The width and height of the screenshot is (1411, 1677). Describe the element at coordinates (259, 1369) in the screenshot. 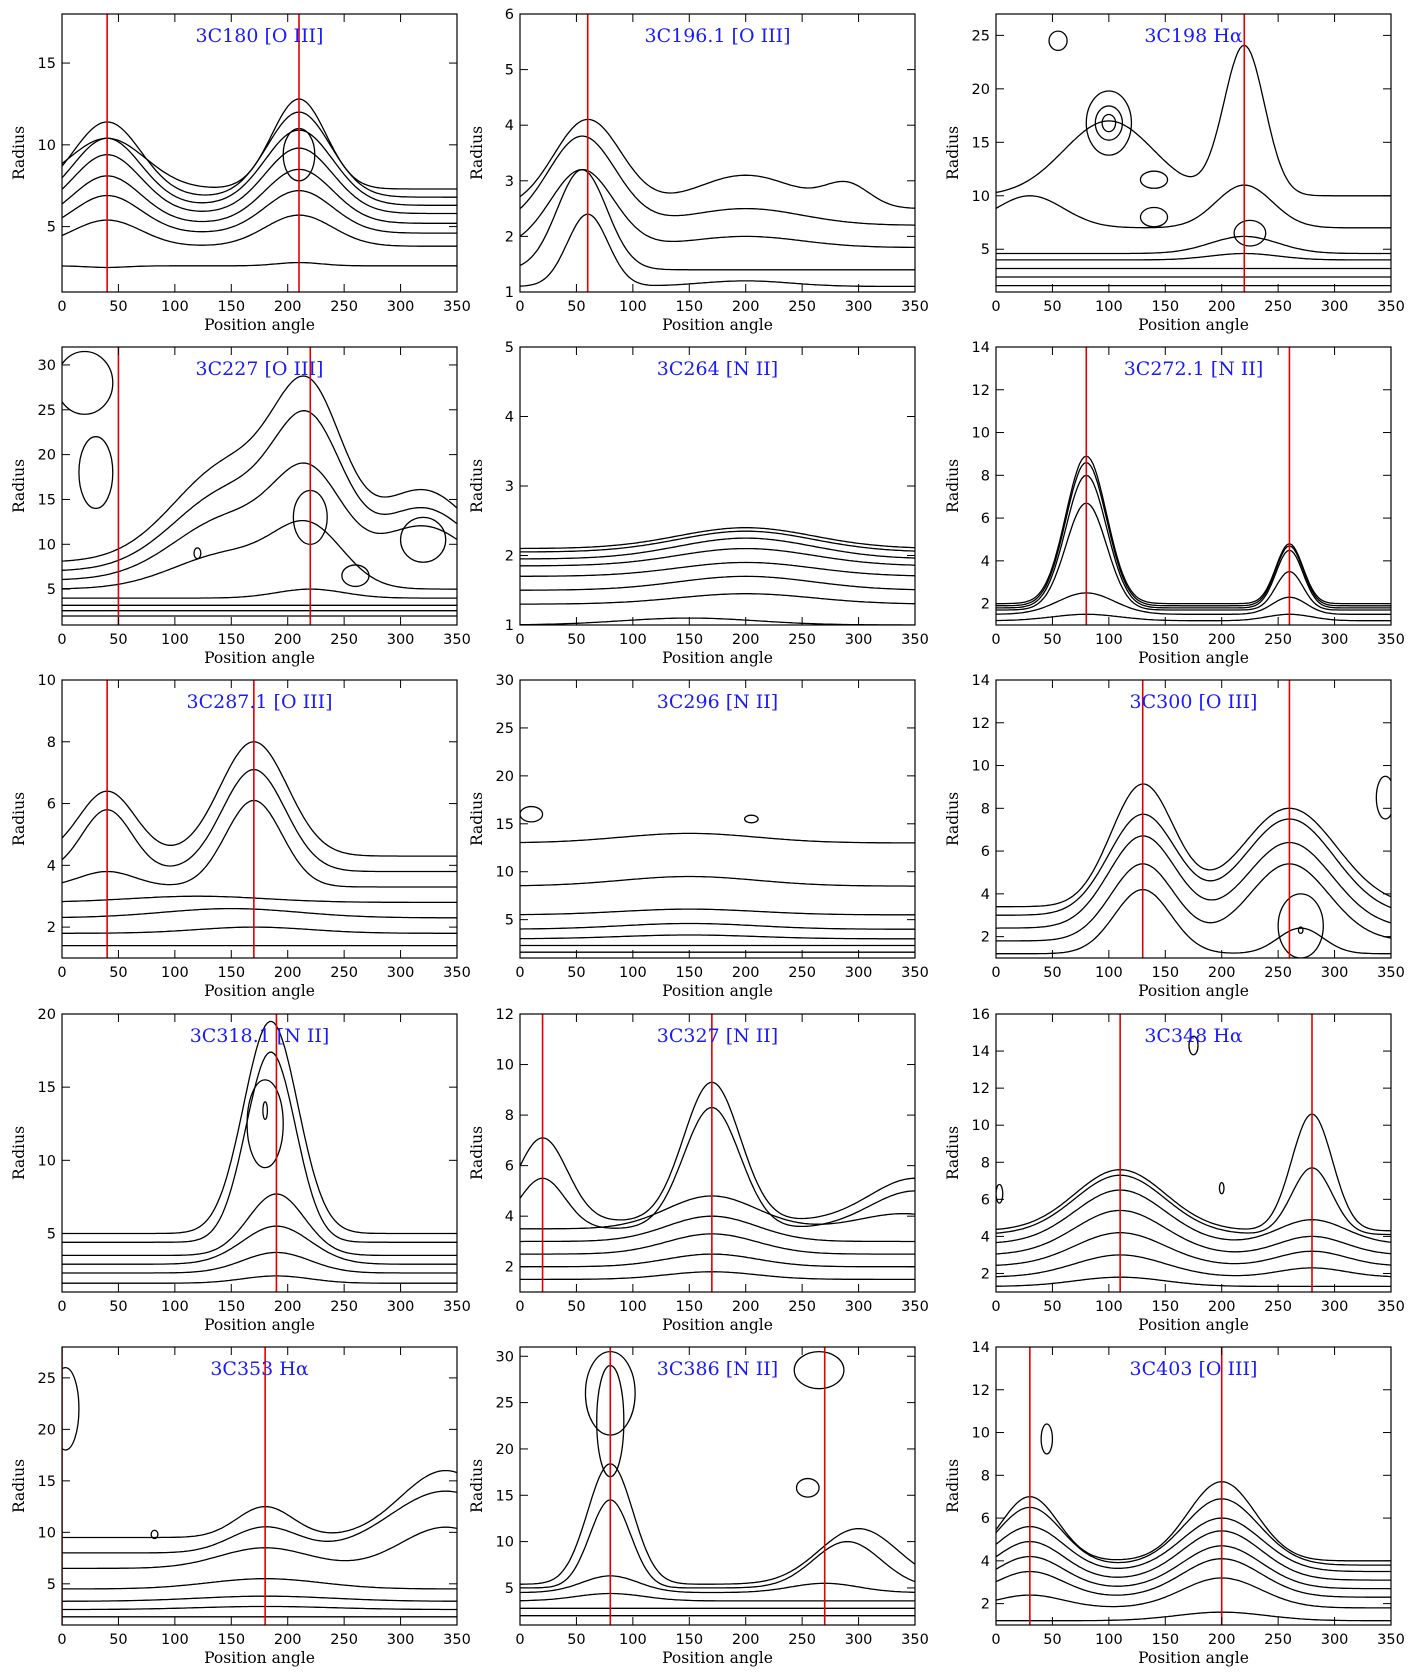

I see `panel-title: 3C353 Hα` at that location.